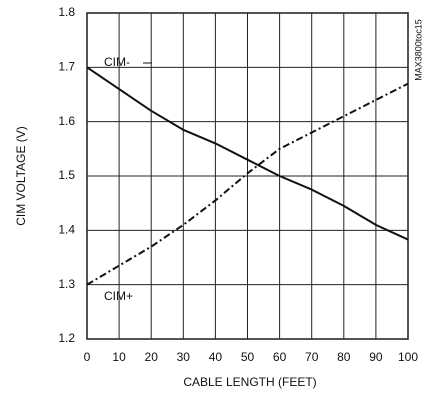 The width and height of the screenshot is (429, 399). I want to click on series-label: CIM-, so click(117, 62).